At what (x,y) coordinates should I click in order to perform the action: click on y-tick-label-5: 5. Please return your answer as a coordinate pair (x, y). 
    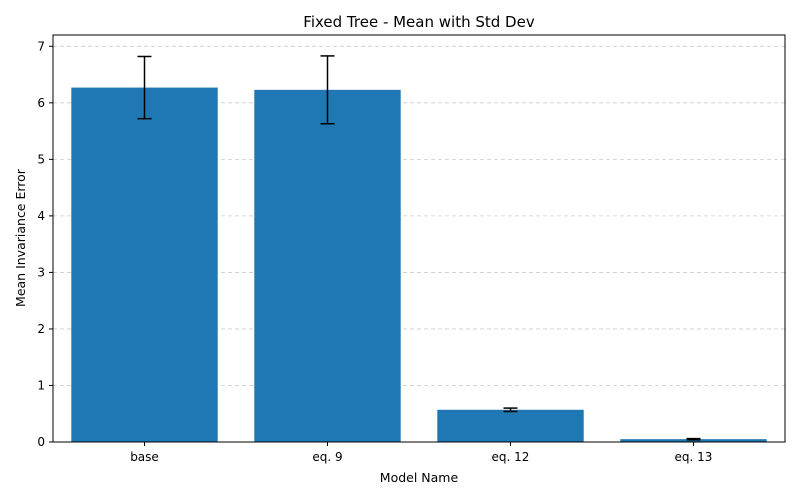
    Looking at the image, I should click on (41, 159).